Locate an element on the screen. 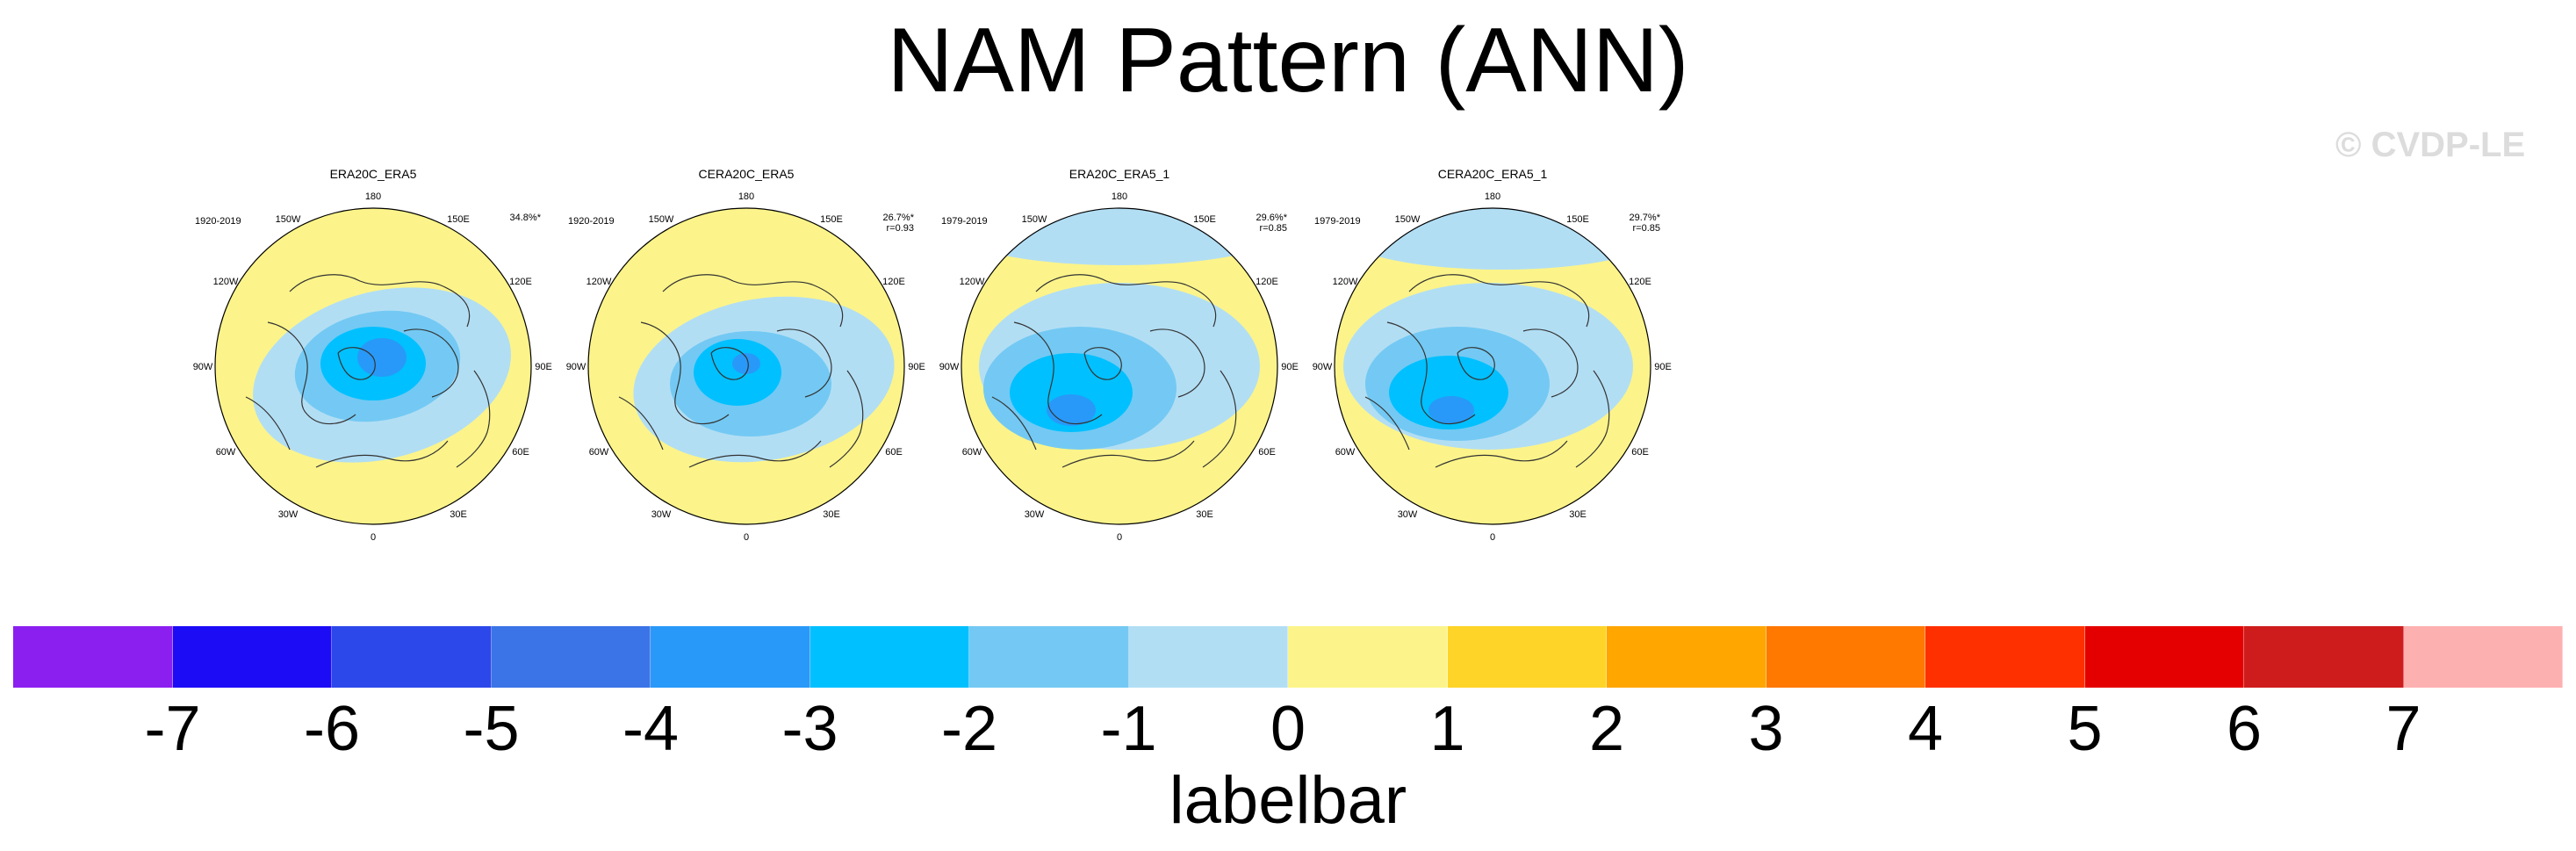 The width and height of the screenshot is (2576, 851). panel-period: 1920-2019 is located at coordinates (218, 221).